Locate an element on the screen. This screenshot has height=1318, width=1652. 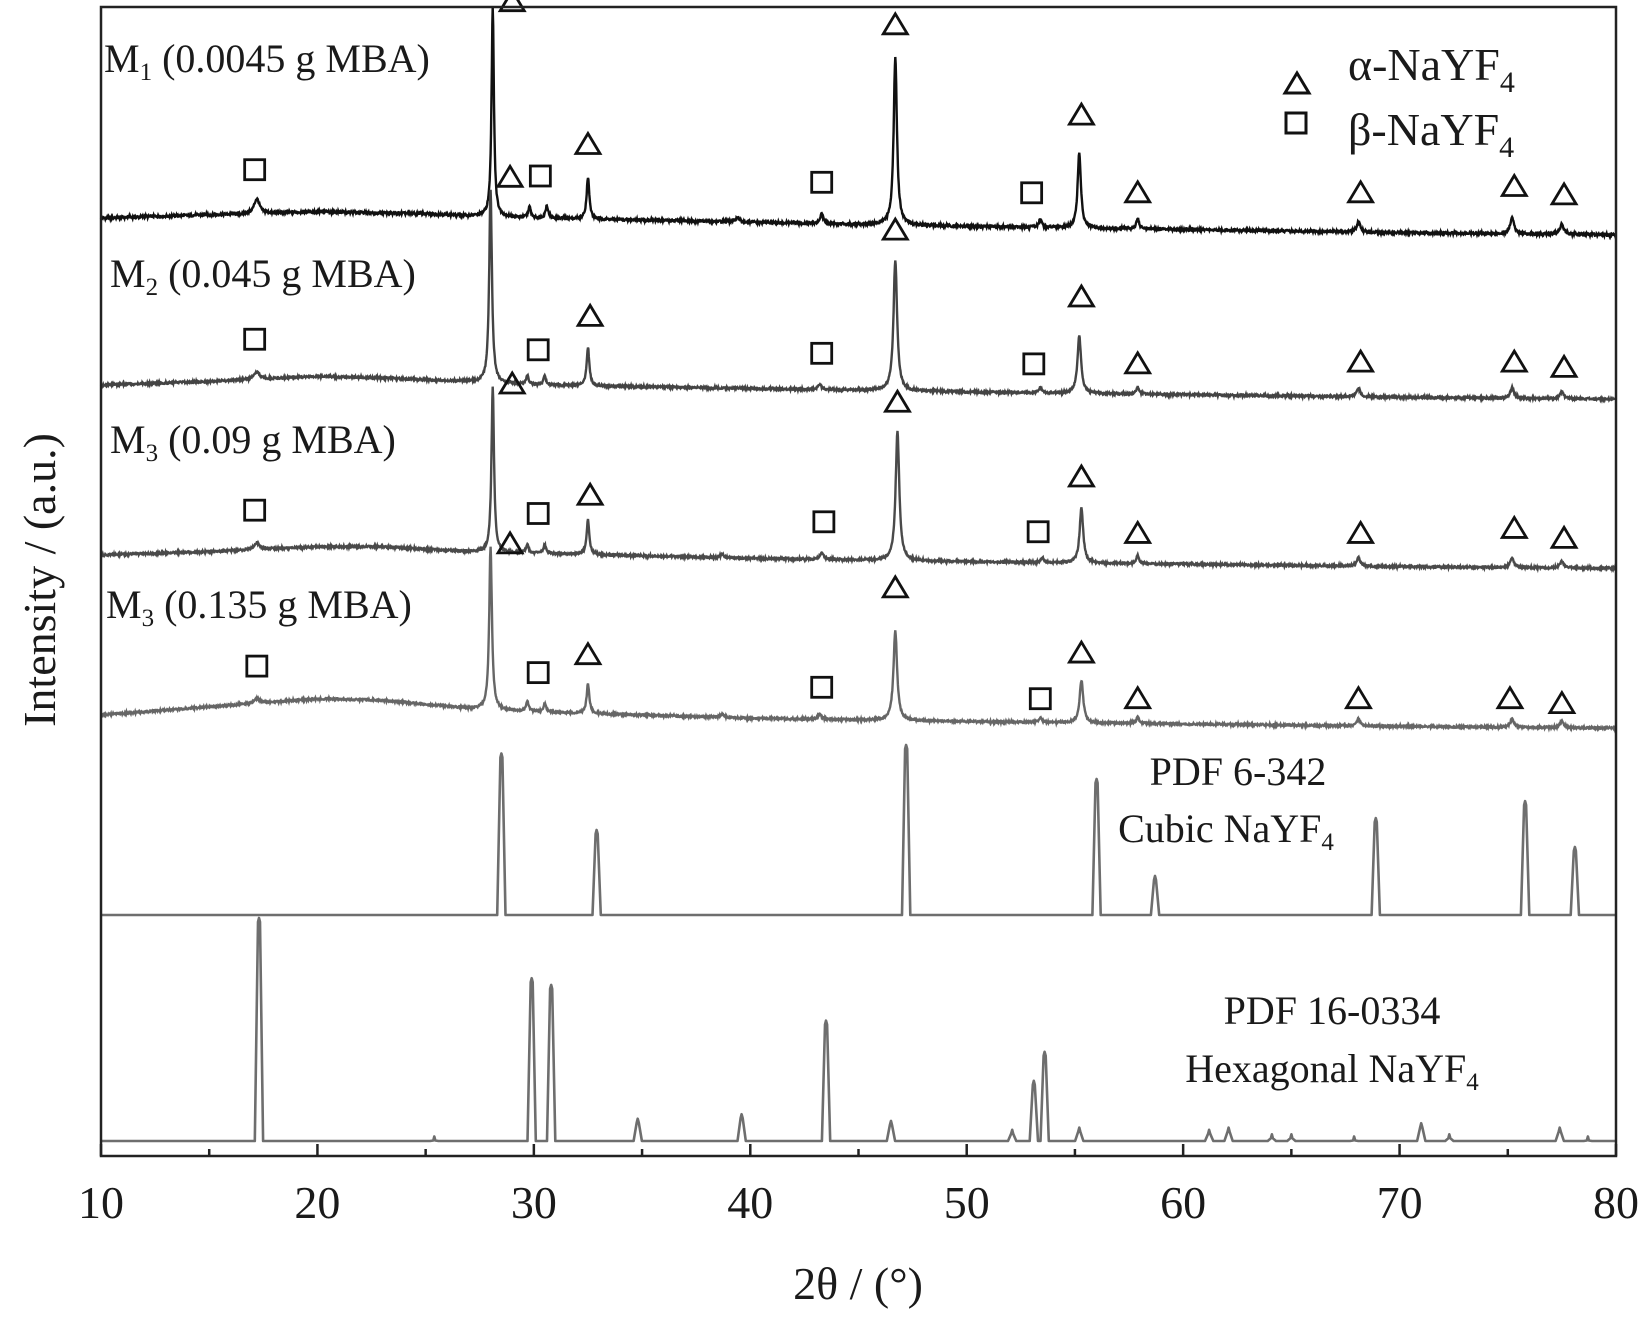
x-axis-label: 2θ / (°) is located at coordinates (858, 1283).